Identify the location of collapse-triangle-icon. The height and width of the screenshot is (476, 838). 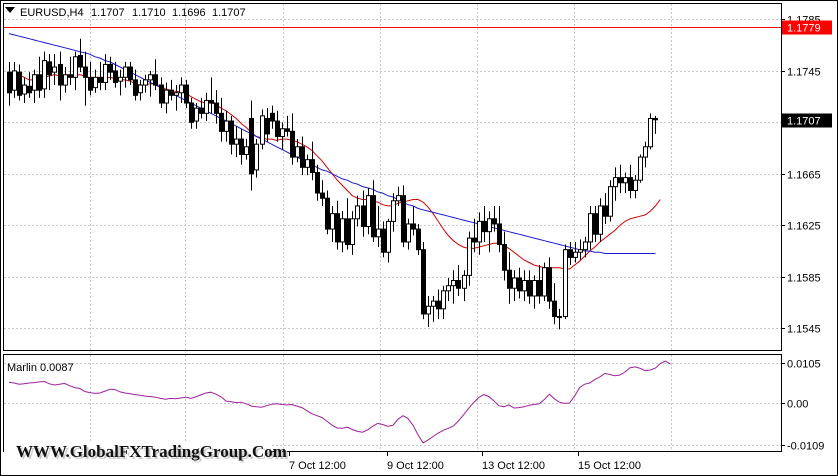
(10, 10).